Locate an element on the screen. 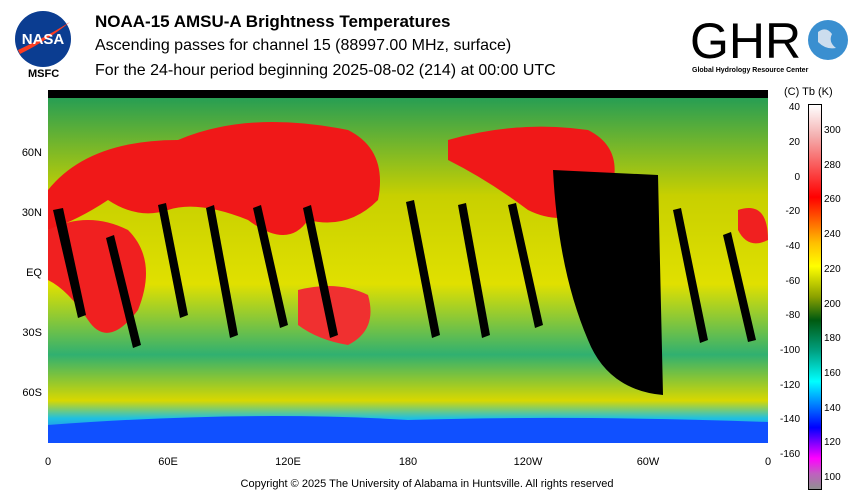  colorbar is located at coordinates (815, 297).